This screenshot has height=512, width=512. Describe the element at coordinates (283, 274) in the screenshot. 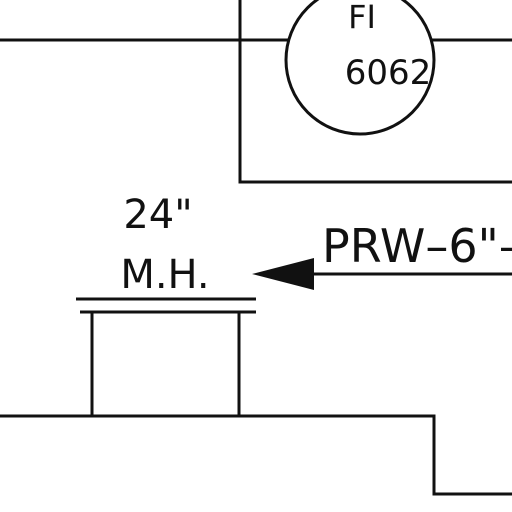

I see `arrowhead-icon` at that location.